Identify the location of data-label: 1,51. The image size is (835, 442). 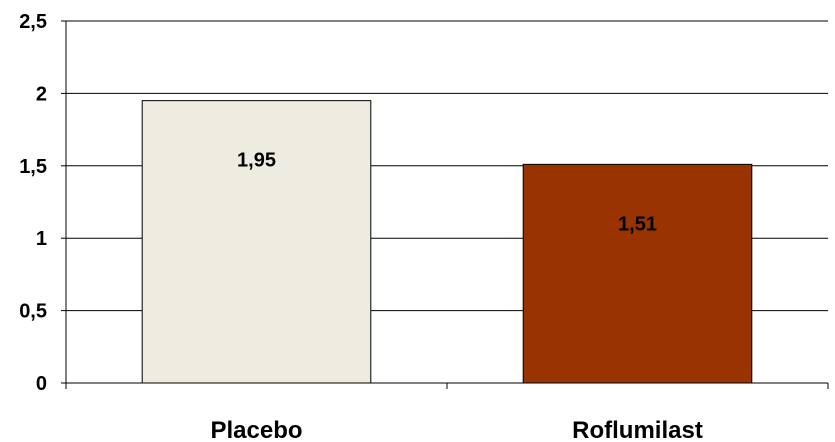
(637, 224).